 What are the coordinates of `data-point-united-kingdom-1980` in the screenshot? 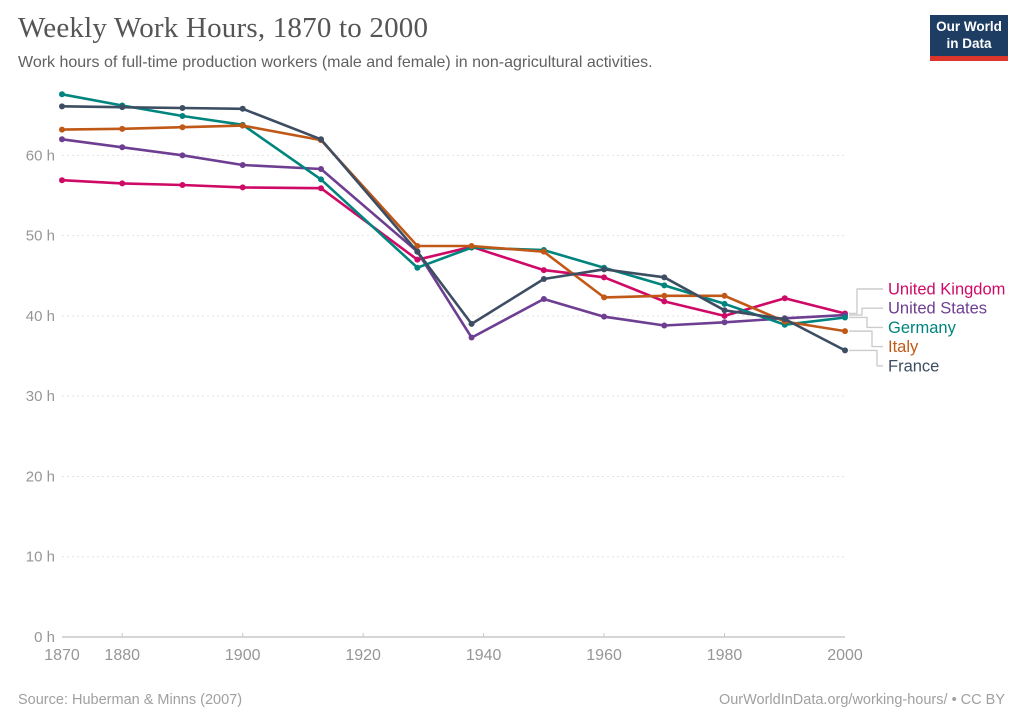 It's located at (724, 315).